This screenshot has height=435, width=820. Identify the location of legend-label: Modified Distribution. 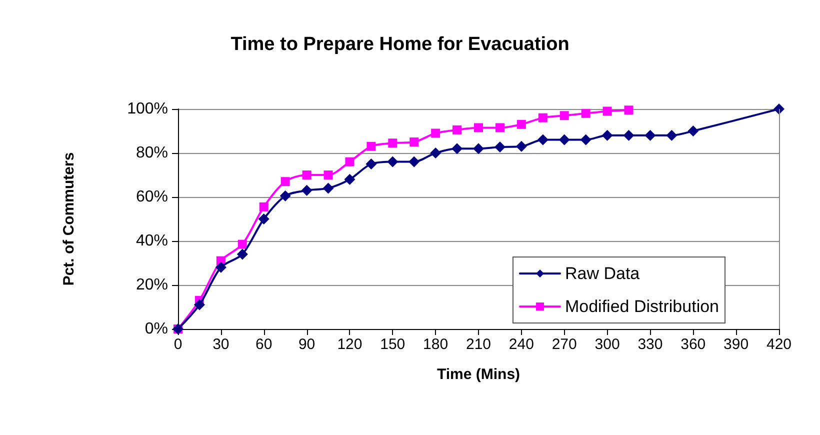
(642, 306).